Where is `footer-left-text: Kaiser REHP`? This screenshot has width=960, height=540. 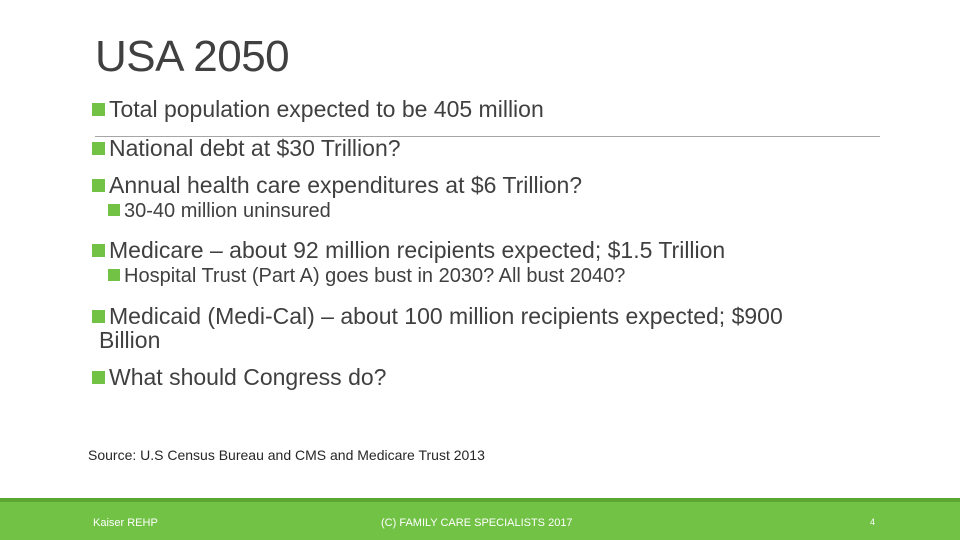
footer-left-text: Kaiser REHP is located at coordinates (125, 523).